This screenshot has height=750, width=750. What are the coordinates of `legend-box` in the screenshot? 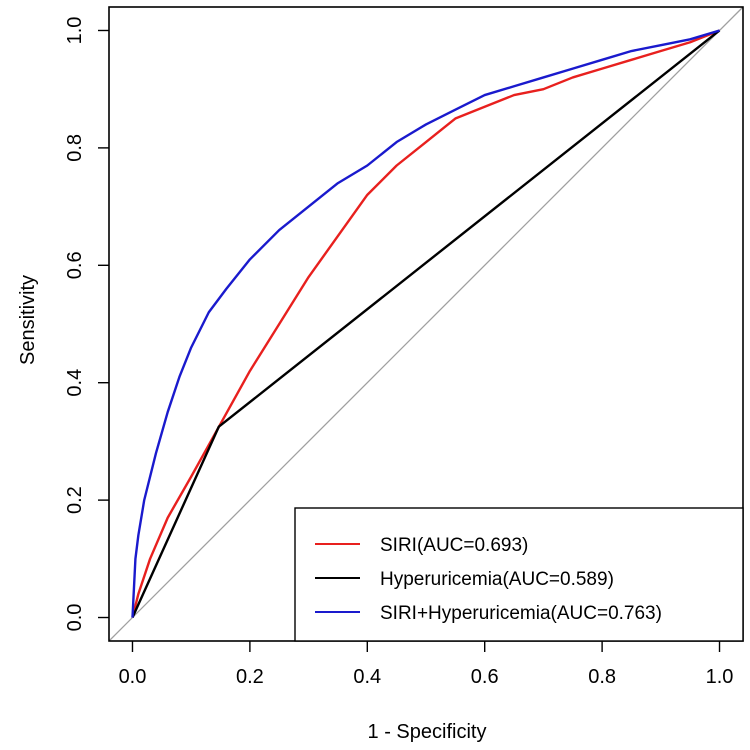 It's located at (519, 574).